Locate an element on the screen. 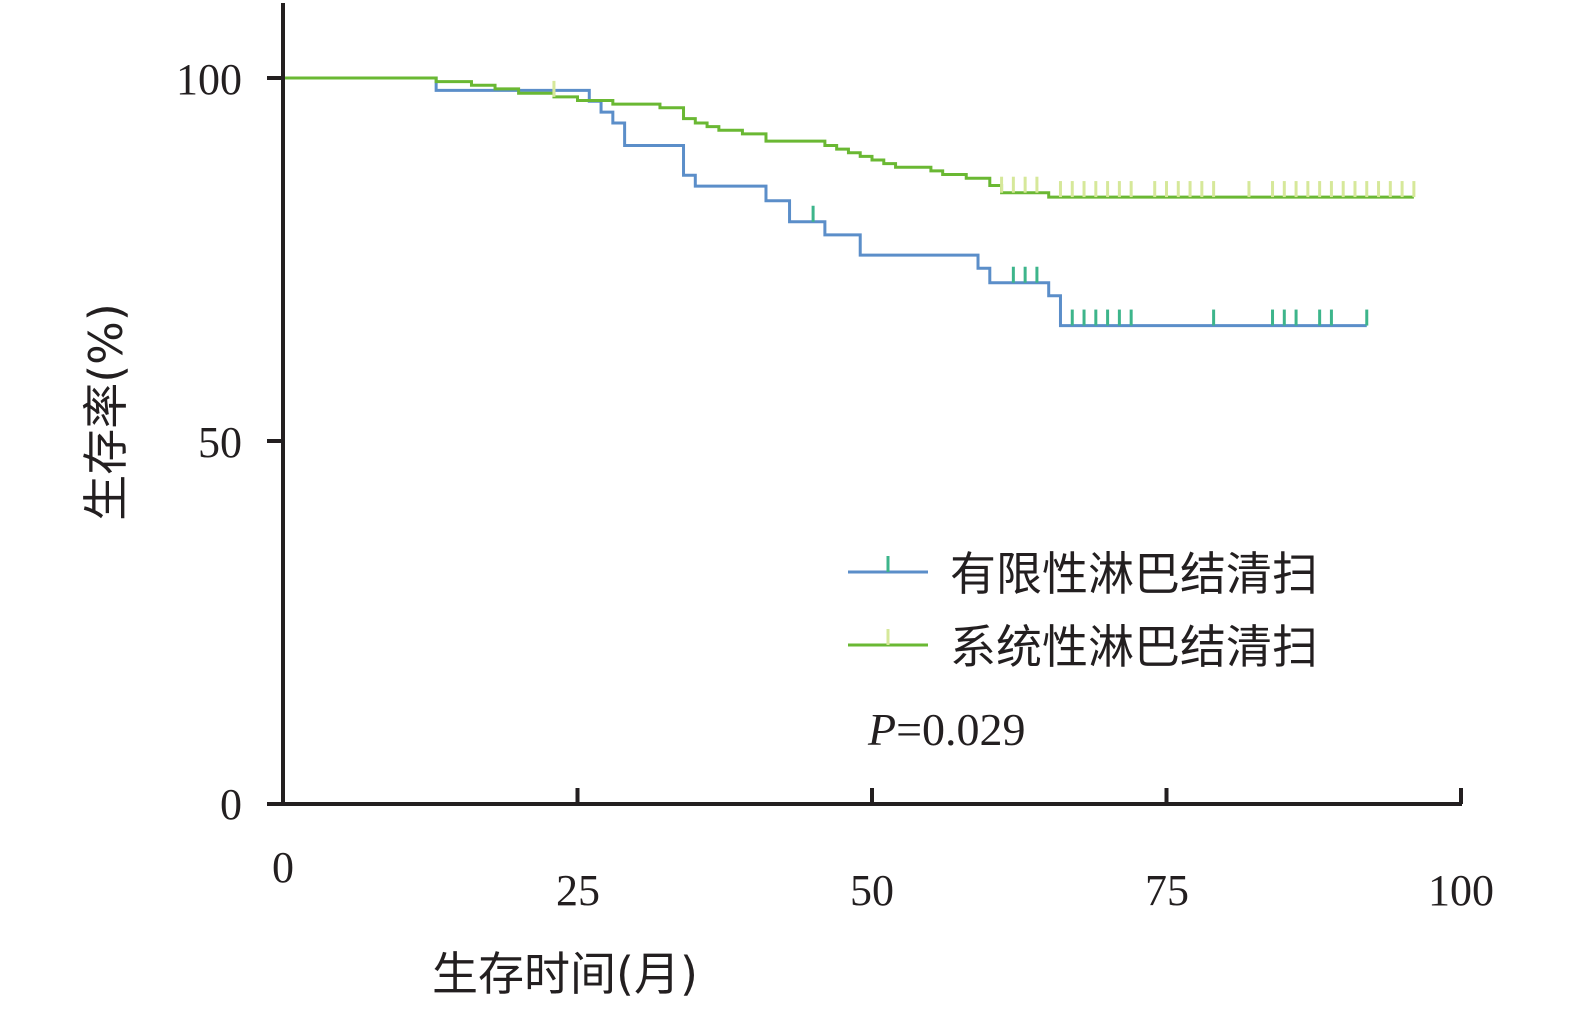  y-tick-label-0: 0 is located at coordinates (231, 804).